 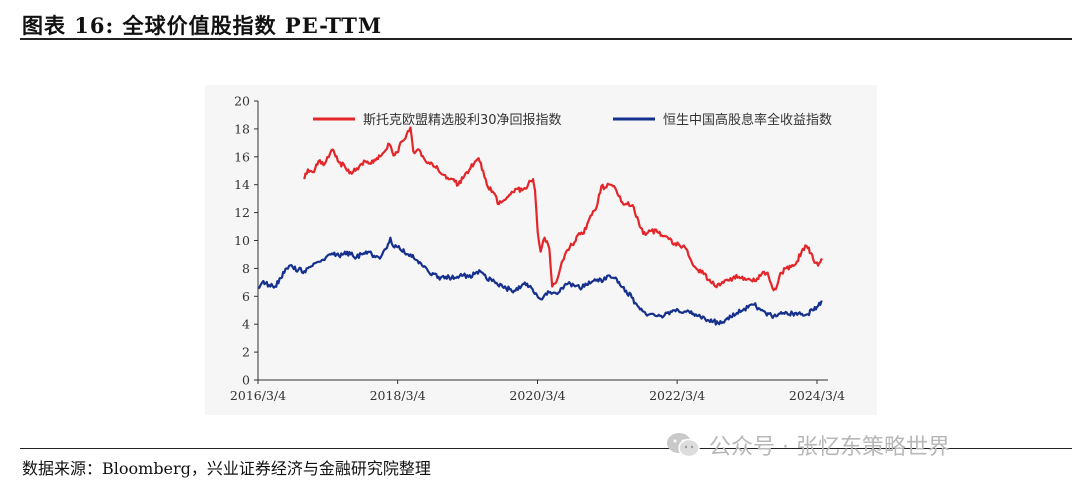 What do you see at coordinates (537, 395) in the screenshot?
I see `x-tick-label: 2020/3/4` at bounding box center [537, 395].